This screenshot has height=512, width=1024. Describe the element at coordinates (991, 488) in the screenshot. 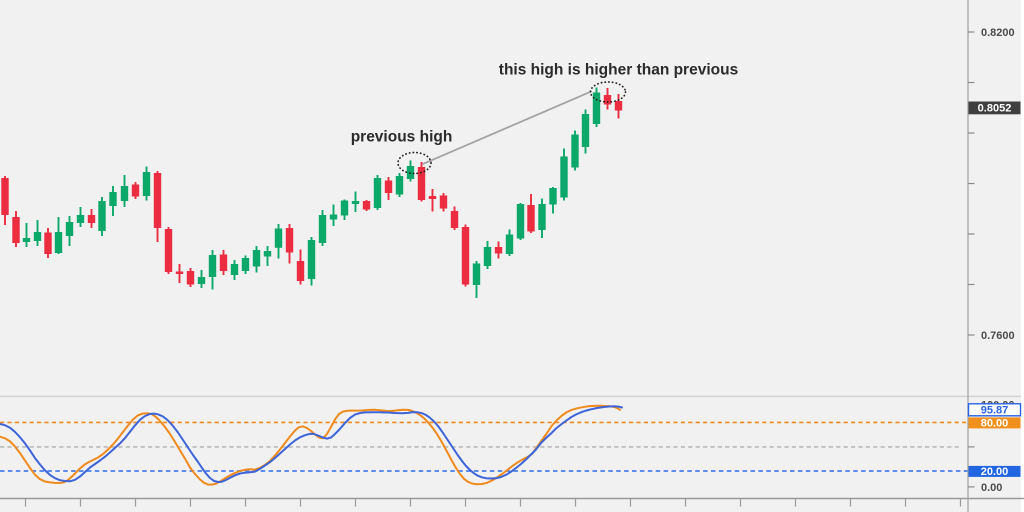

I see `svg-text: 0.00` at that location.